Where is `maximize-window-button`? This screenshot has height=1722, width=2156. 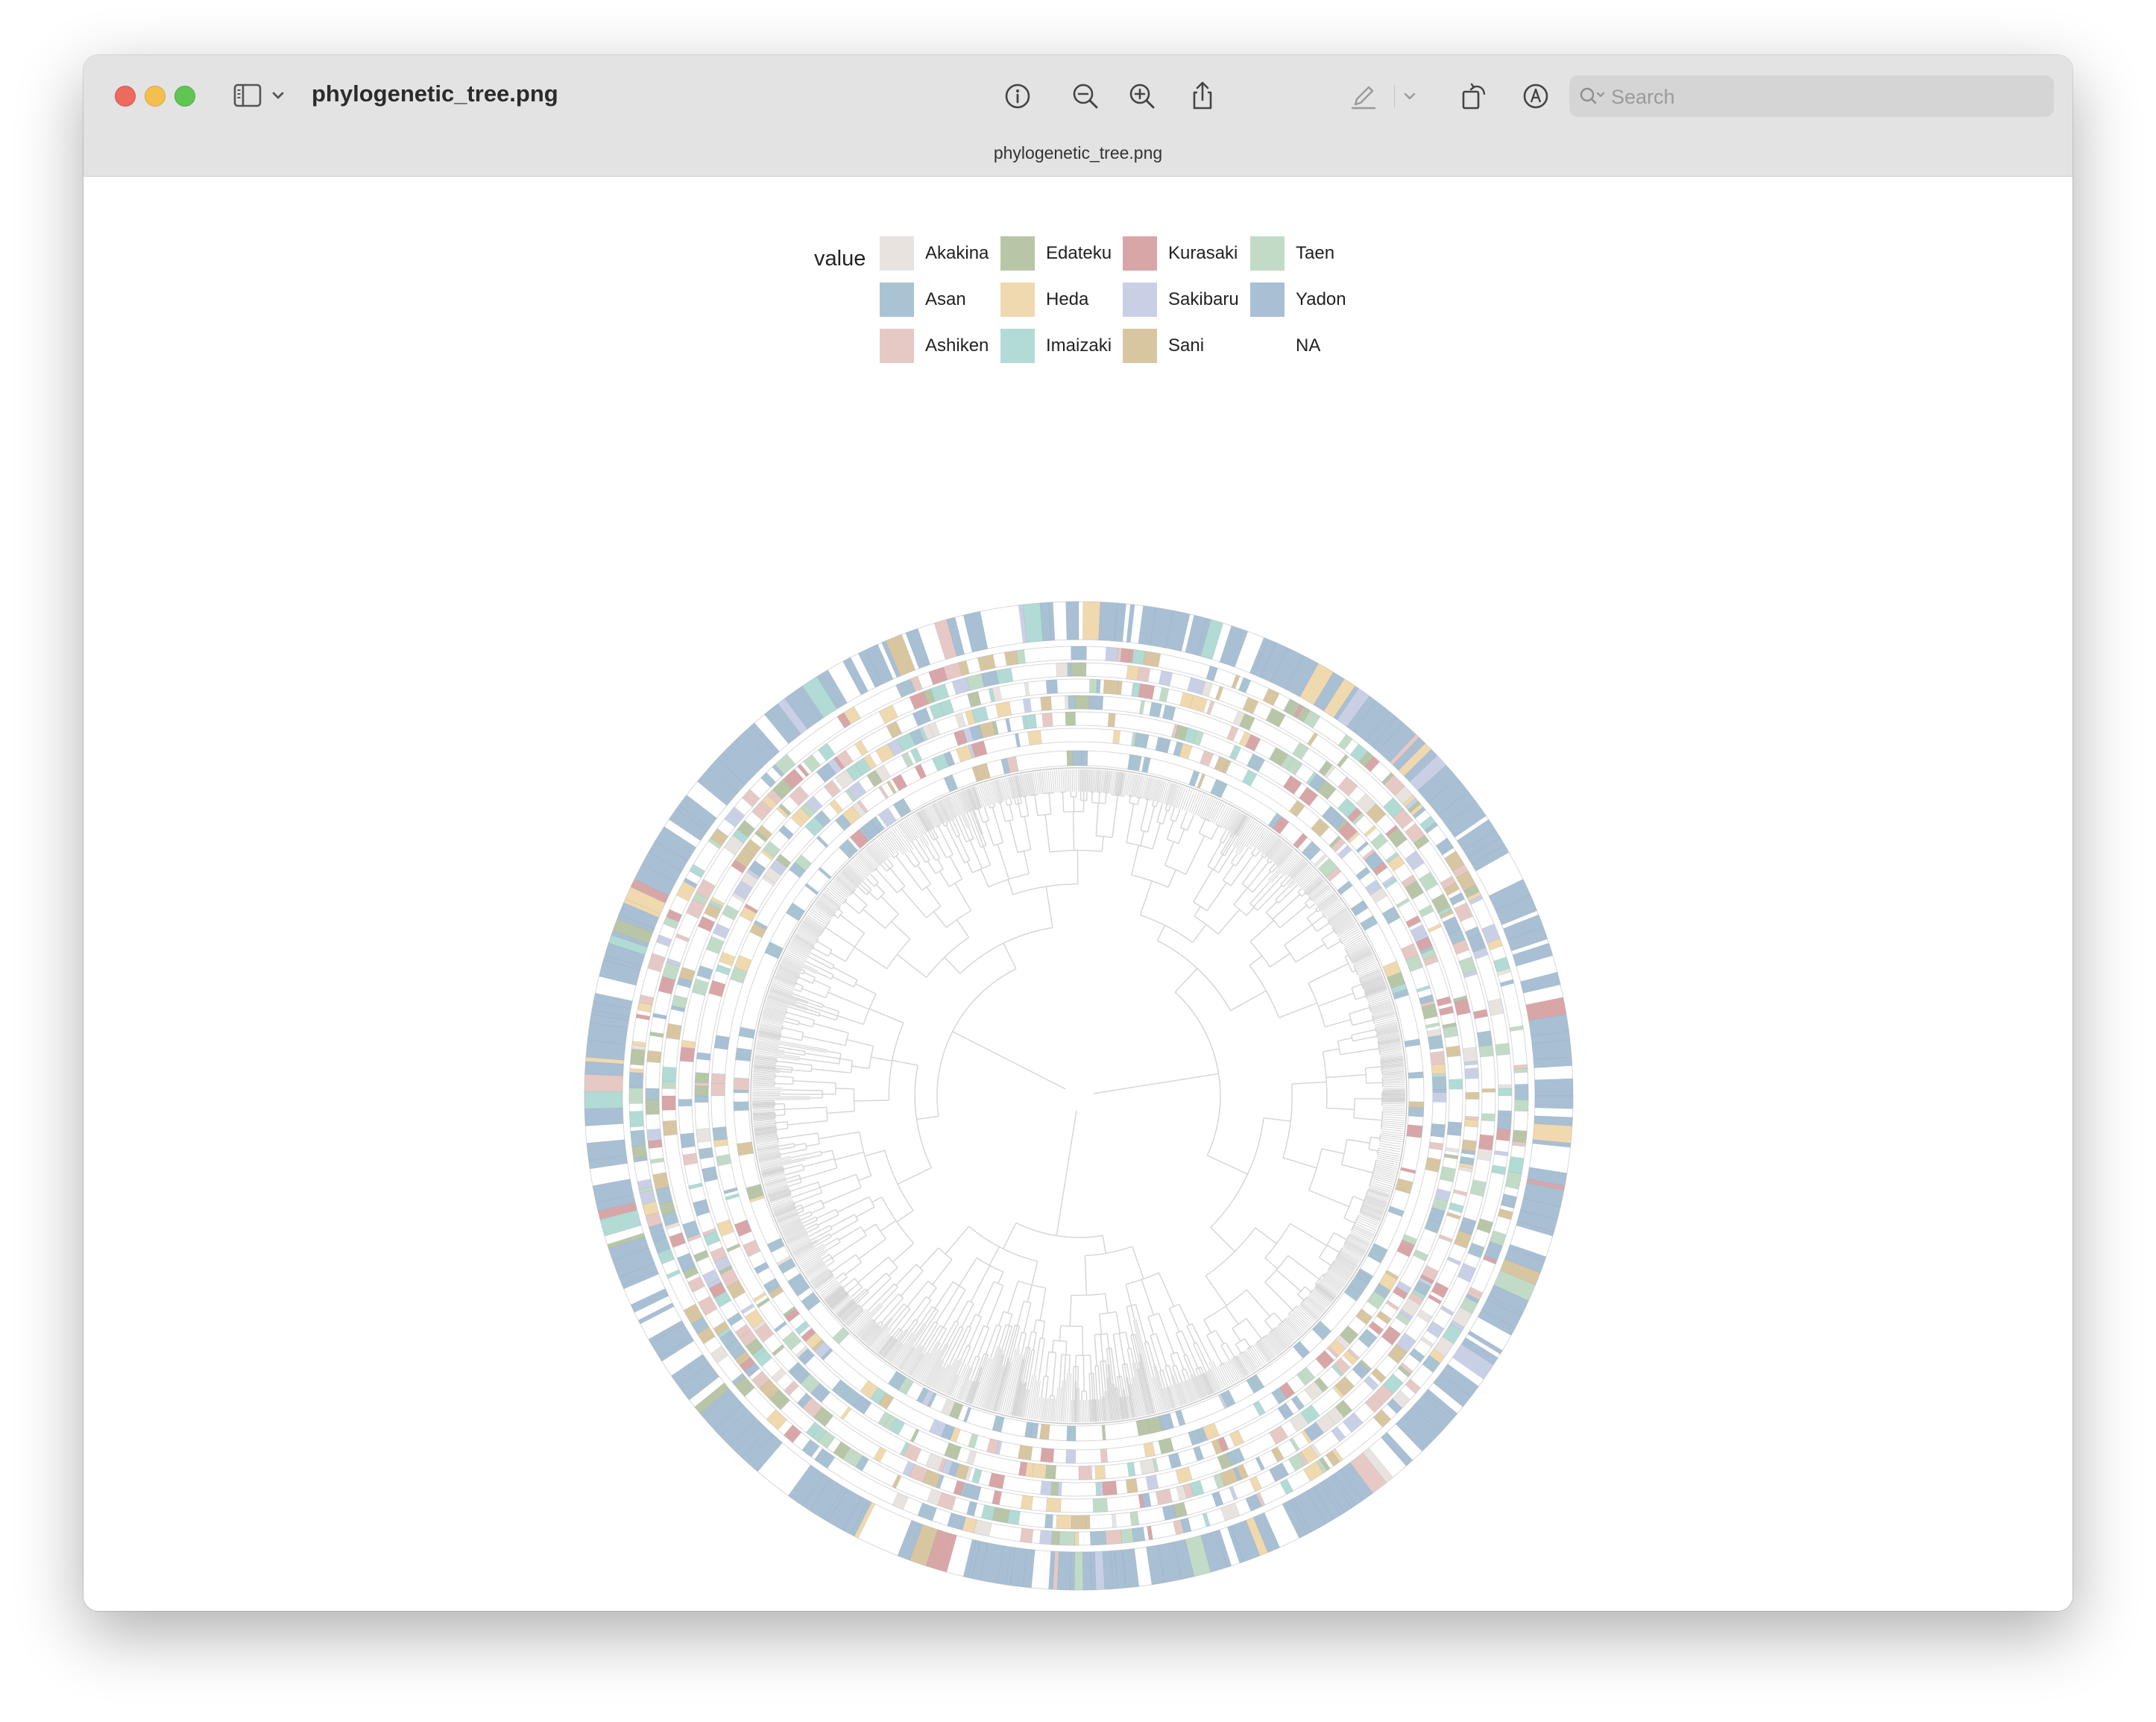
maximize-window-button is located at coordinates (184, 97).